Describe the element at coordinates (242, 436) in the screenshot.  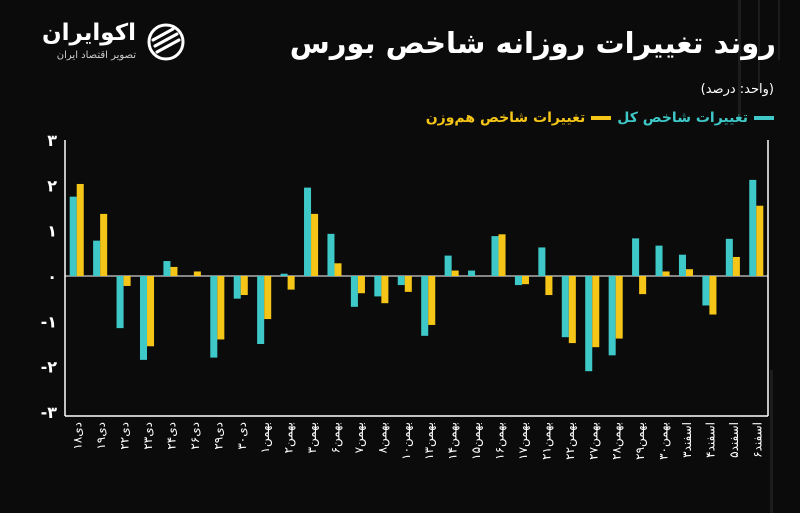
I see `x-tick-label: ۳۰دی` at that location.